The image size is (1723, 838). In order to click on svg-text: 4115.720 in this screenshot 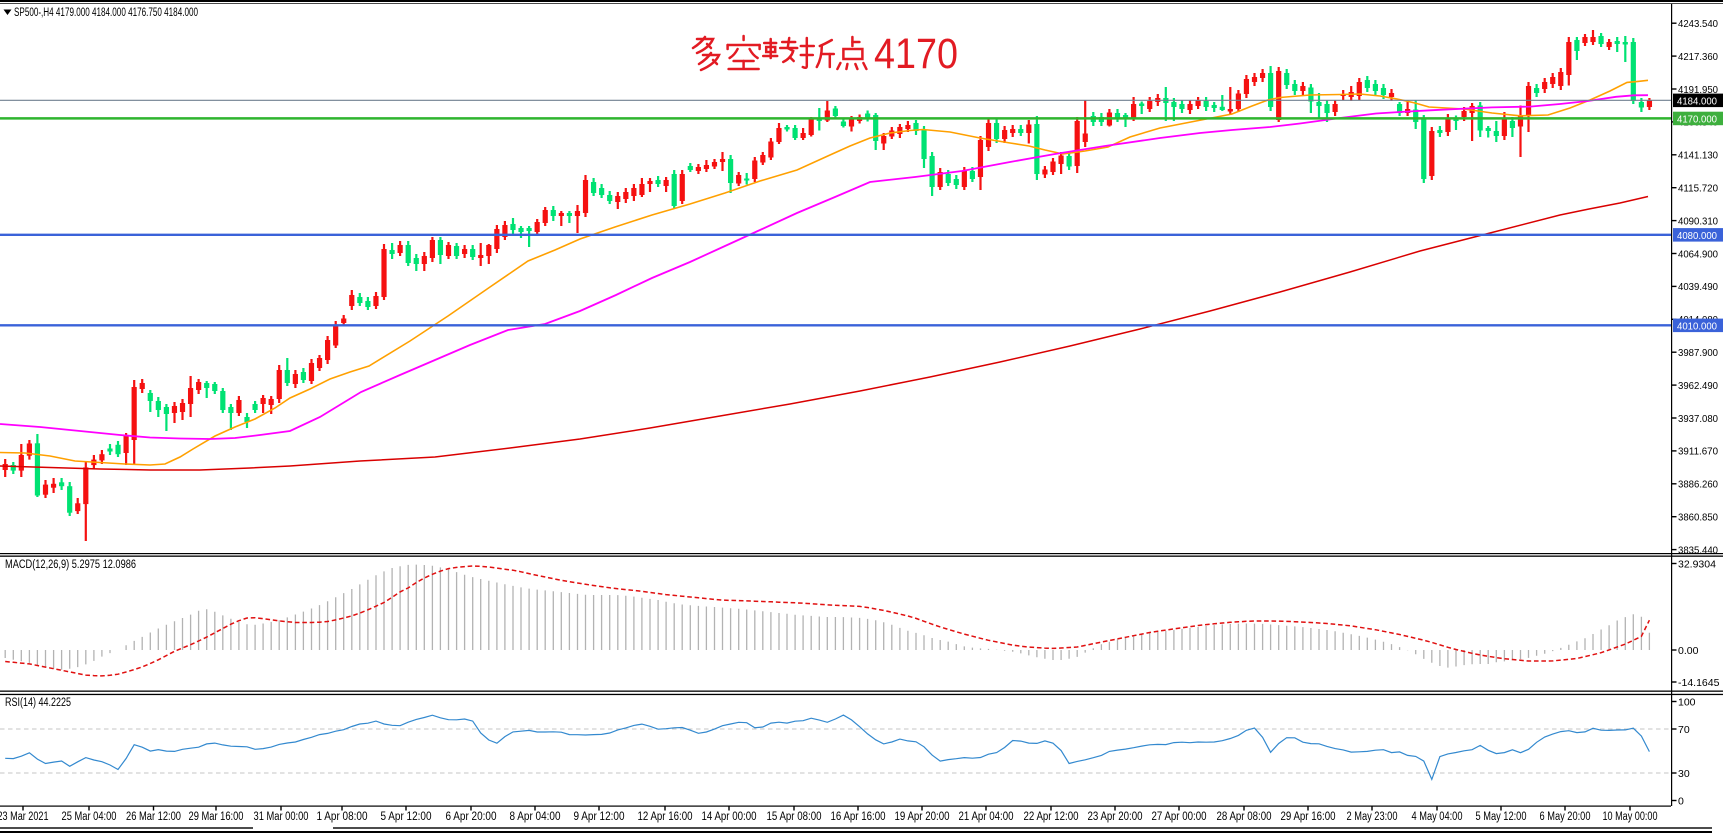, I will do `click(1698, 189)`.